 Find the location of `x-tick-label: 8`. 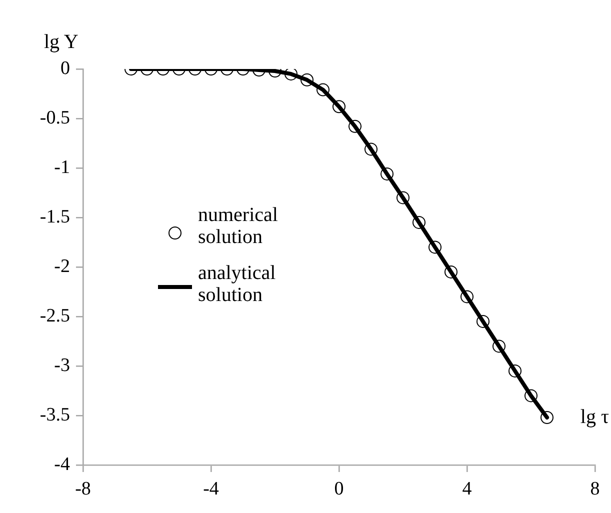

x-tick-label: 8 is located at coordinates (595, 489).